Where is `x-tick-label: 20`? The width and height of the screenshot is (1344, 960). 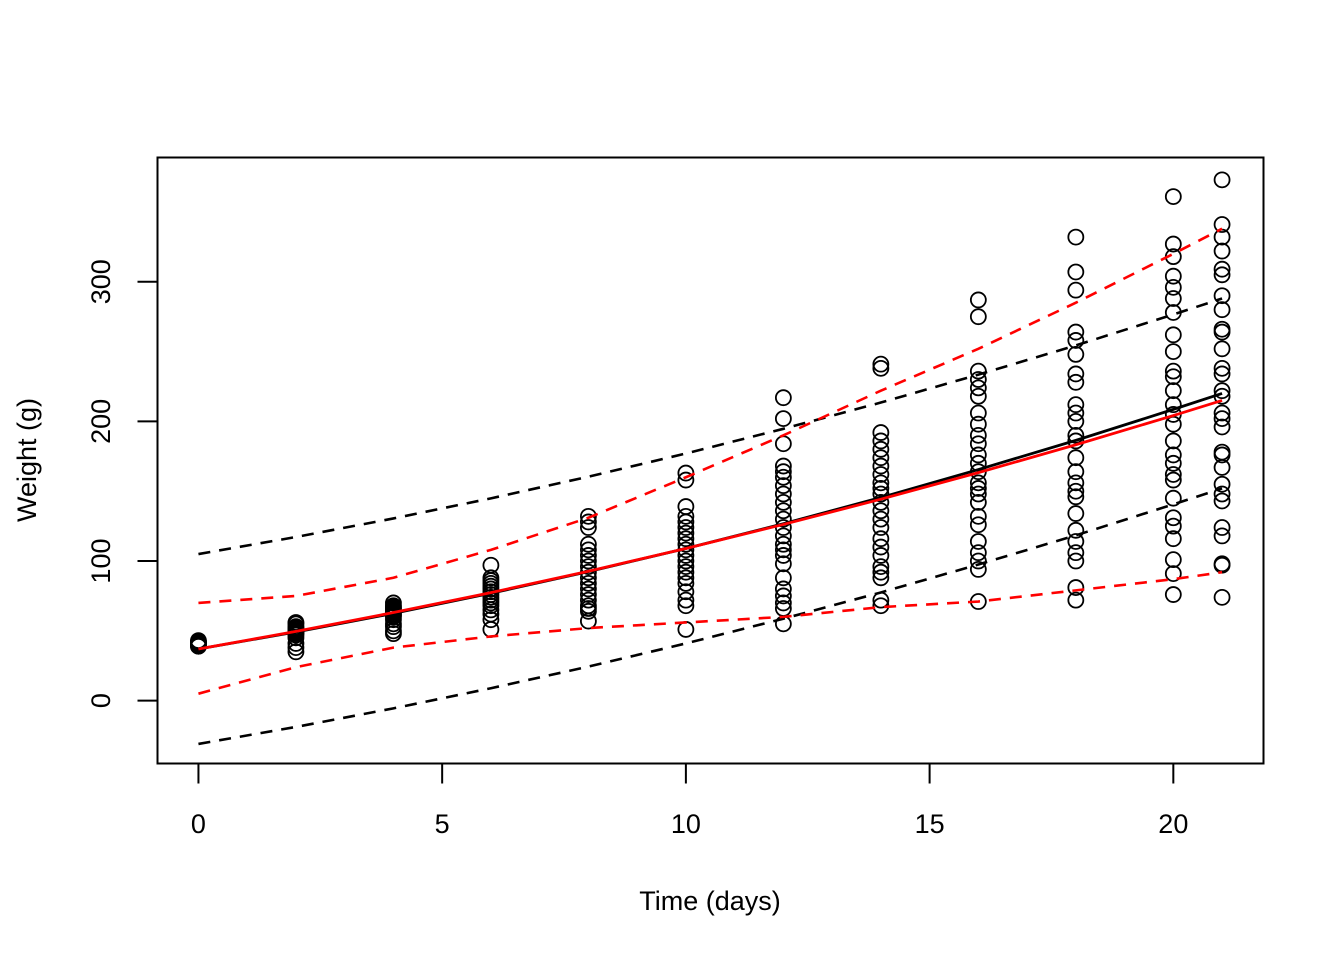 x-tick-label: 20 is located at coordinates (1173, 824).